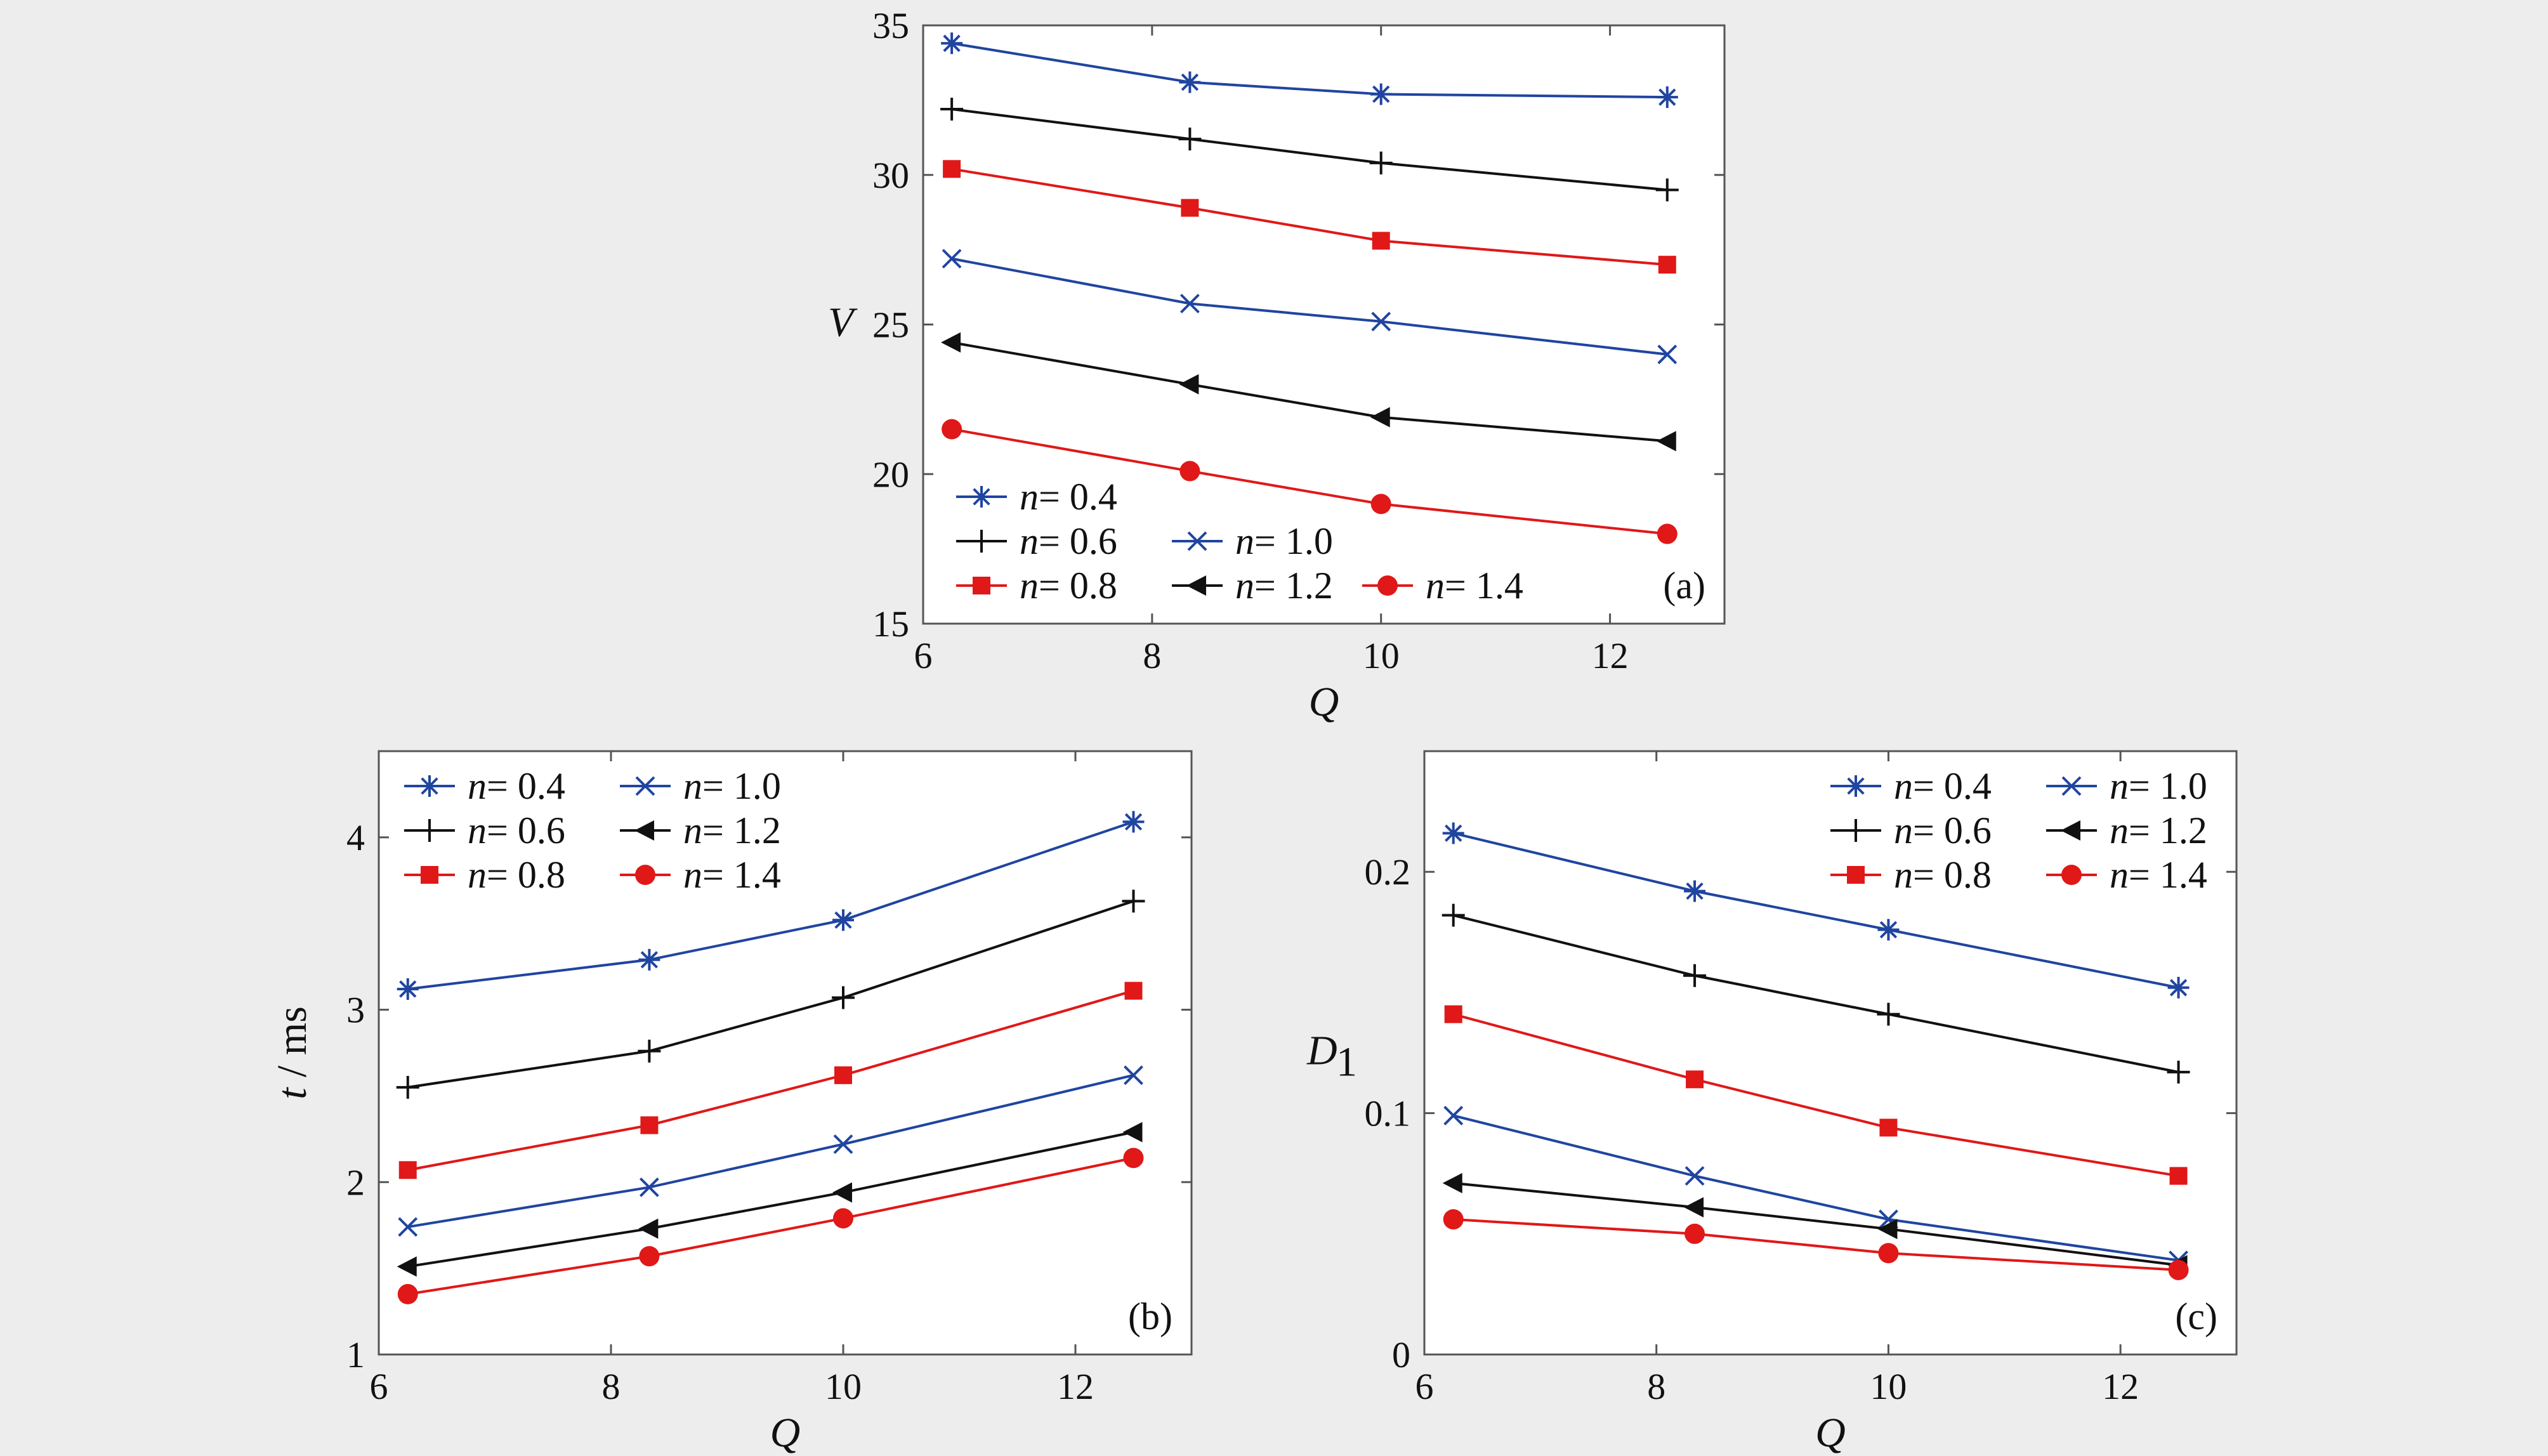 The height and width of the screenshot is (1456, 2548). Describe the element at coordinates (1684, 586) in the screenshot. I see `panel-tag: (a)` at that location.